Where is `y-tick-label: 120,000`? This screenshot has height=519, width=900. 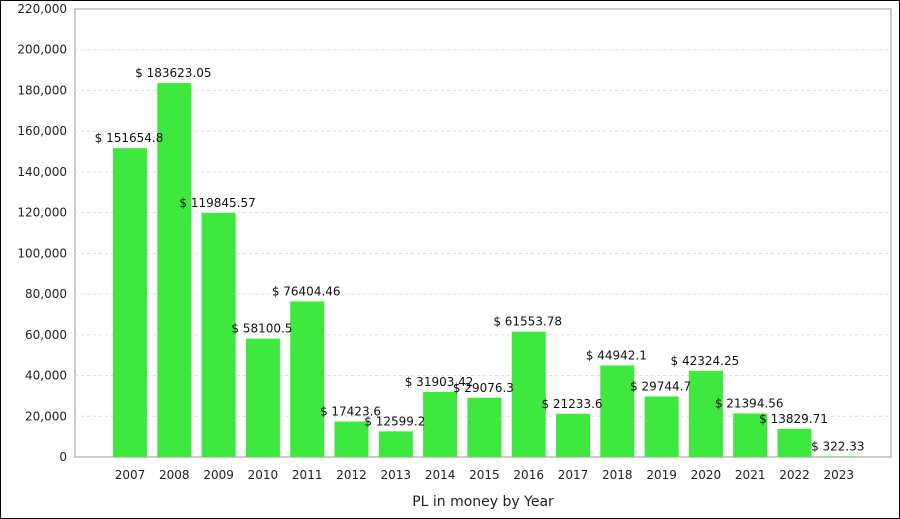
y-tick-label: 120,000 is located at coordinates (42, 213).